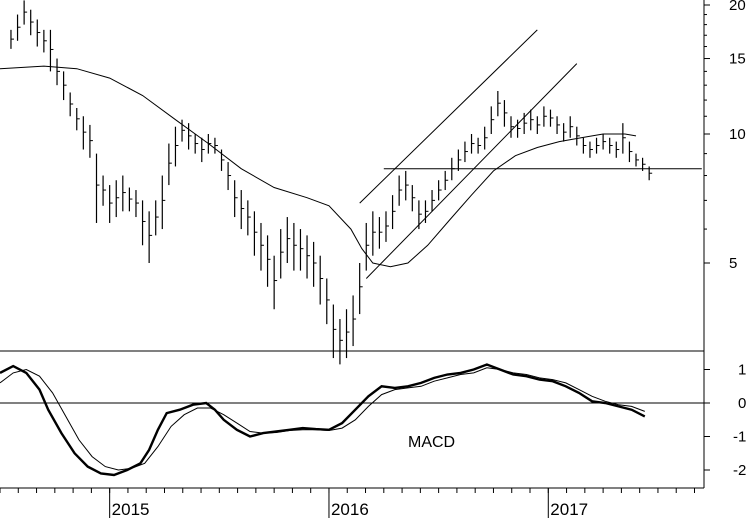 The width and height of the screenshot is (752, 523). I want to click on trendline-channel-lower-line, so click(471, 171).